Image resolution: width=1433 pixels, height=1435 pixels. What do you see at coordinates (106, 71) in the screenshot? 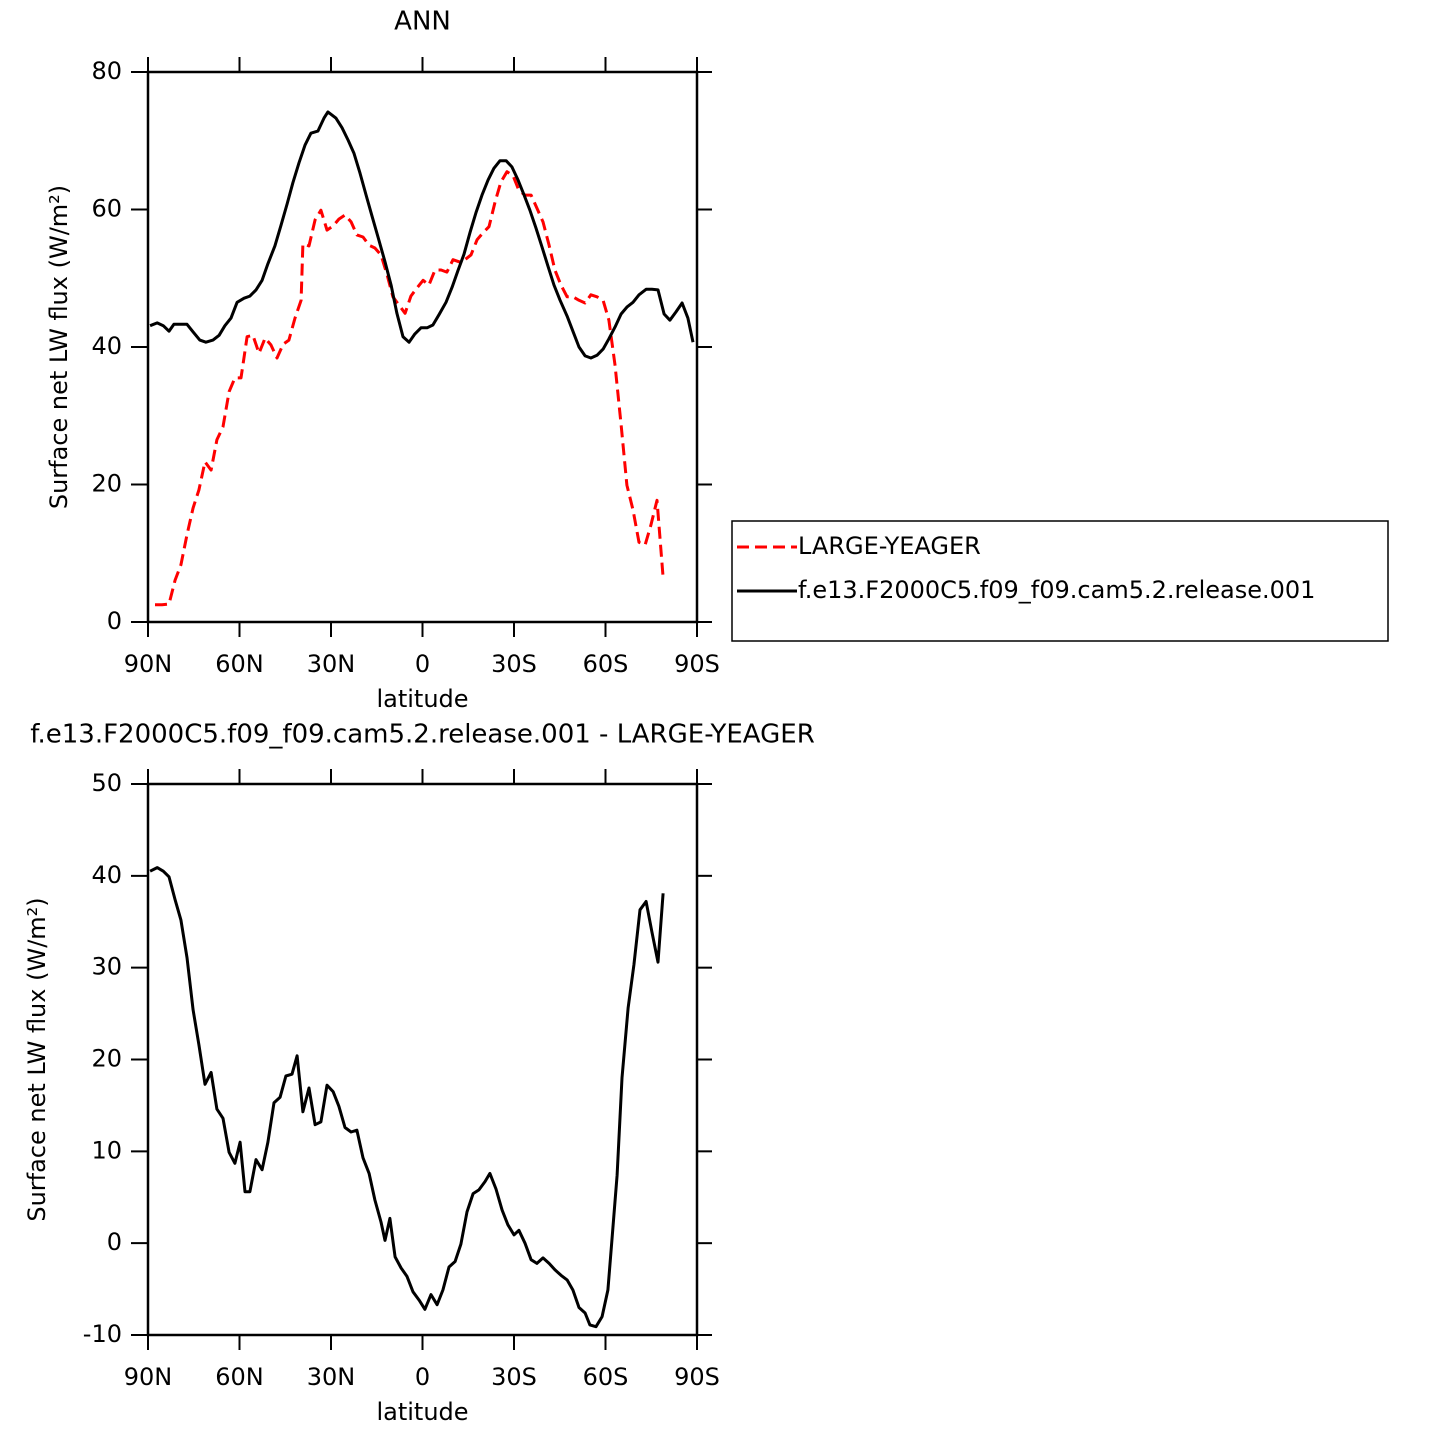
I see `y-tick-label: 80` at bounding box center [106, 71].